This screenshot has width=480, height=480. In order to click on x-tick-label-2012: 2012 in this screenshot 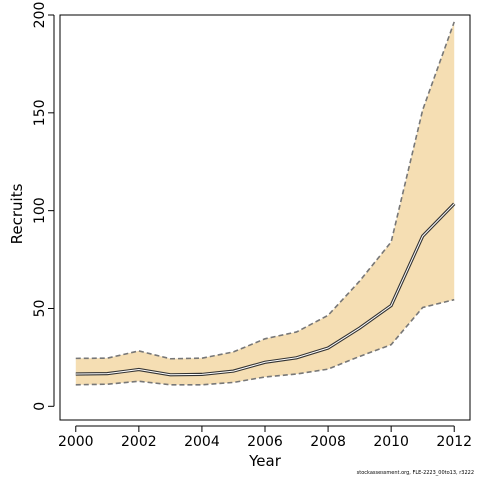, I will do `click(454, 442)`.